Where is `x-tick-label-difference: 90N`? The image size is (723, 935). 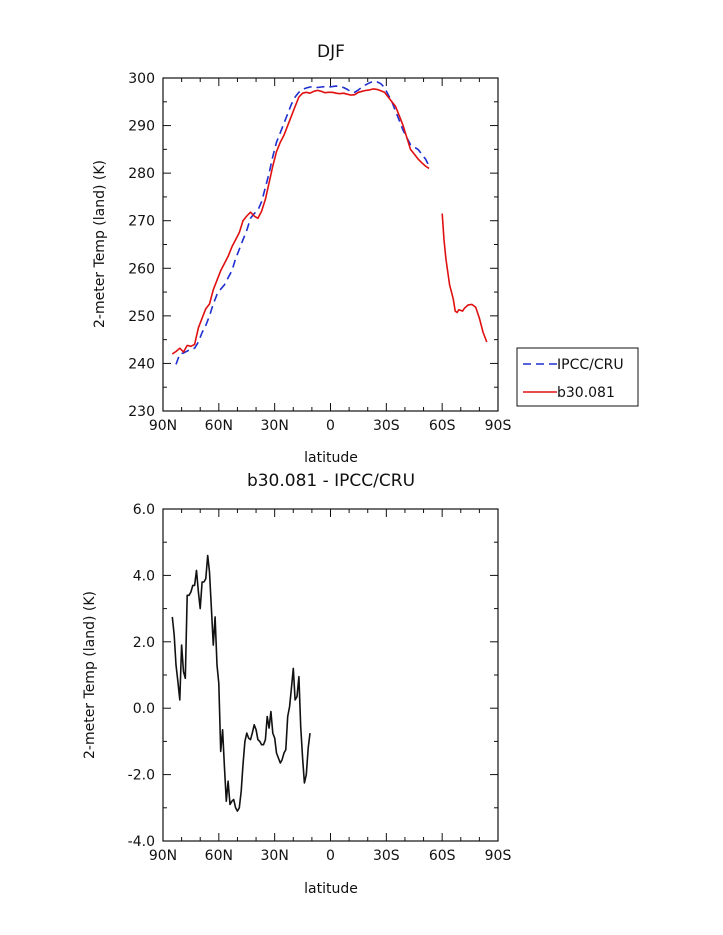 x-tick-label-difference: 90N is located at coordinates (163, 856).